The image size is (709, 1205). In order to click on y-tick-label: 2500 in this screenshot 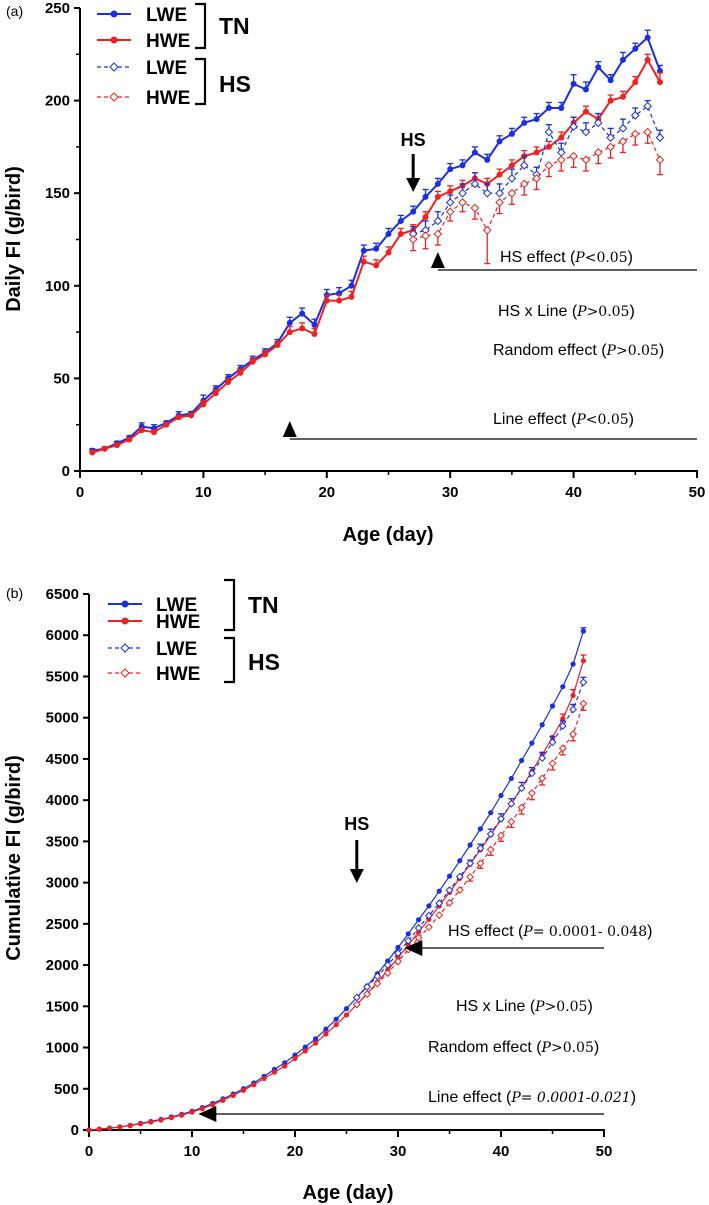, I will do `click(62, 924)`.